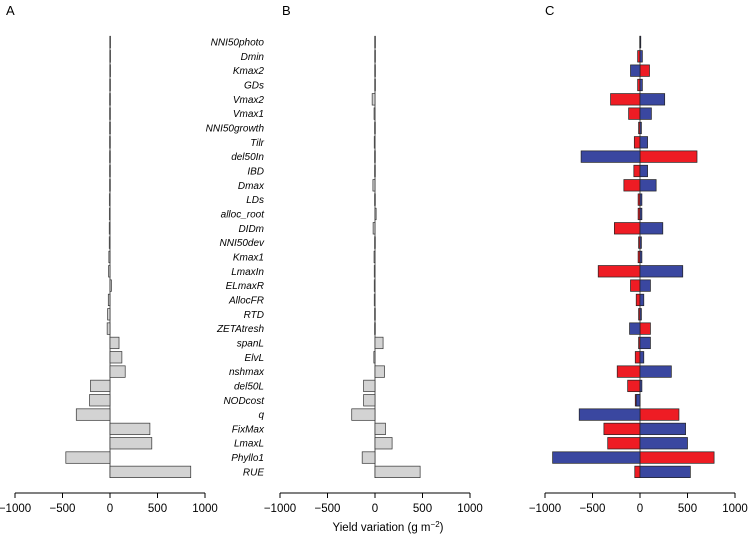 Image resolution: width=749 pixels, height=536 pixels. What do you see at coordinates (130, 429) in the screenshot?
I see `bar-a-effect-FixMax` at bounding box center [130, 429].